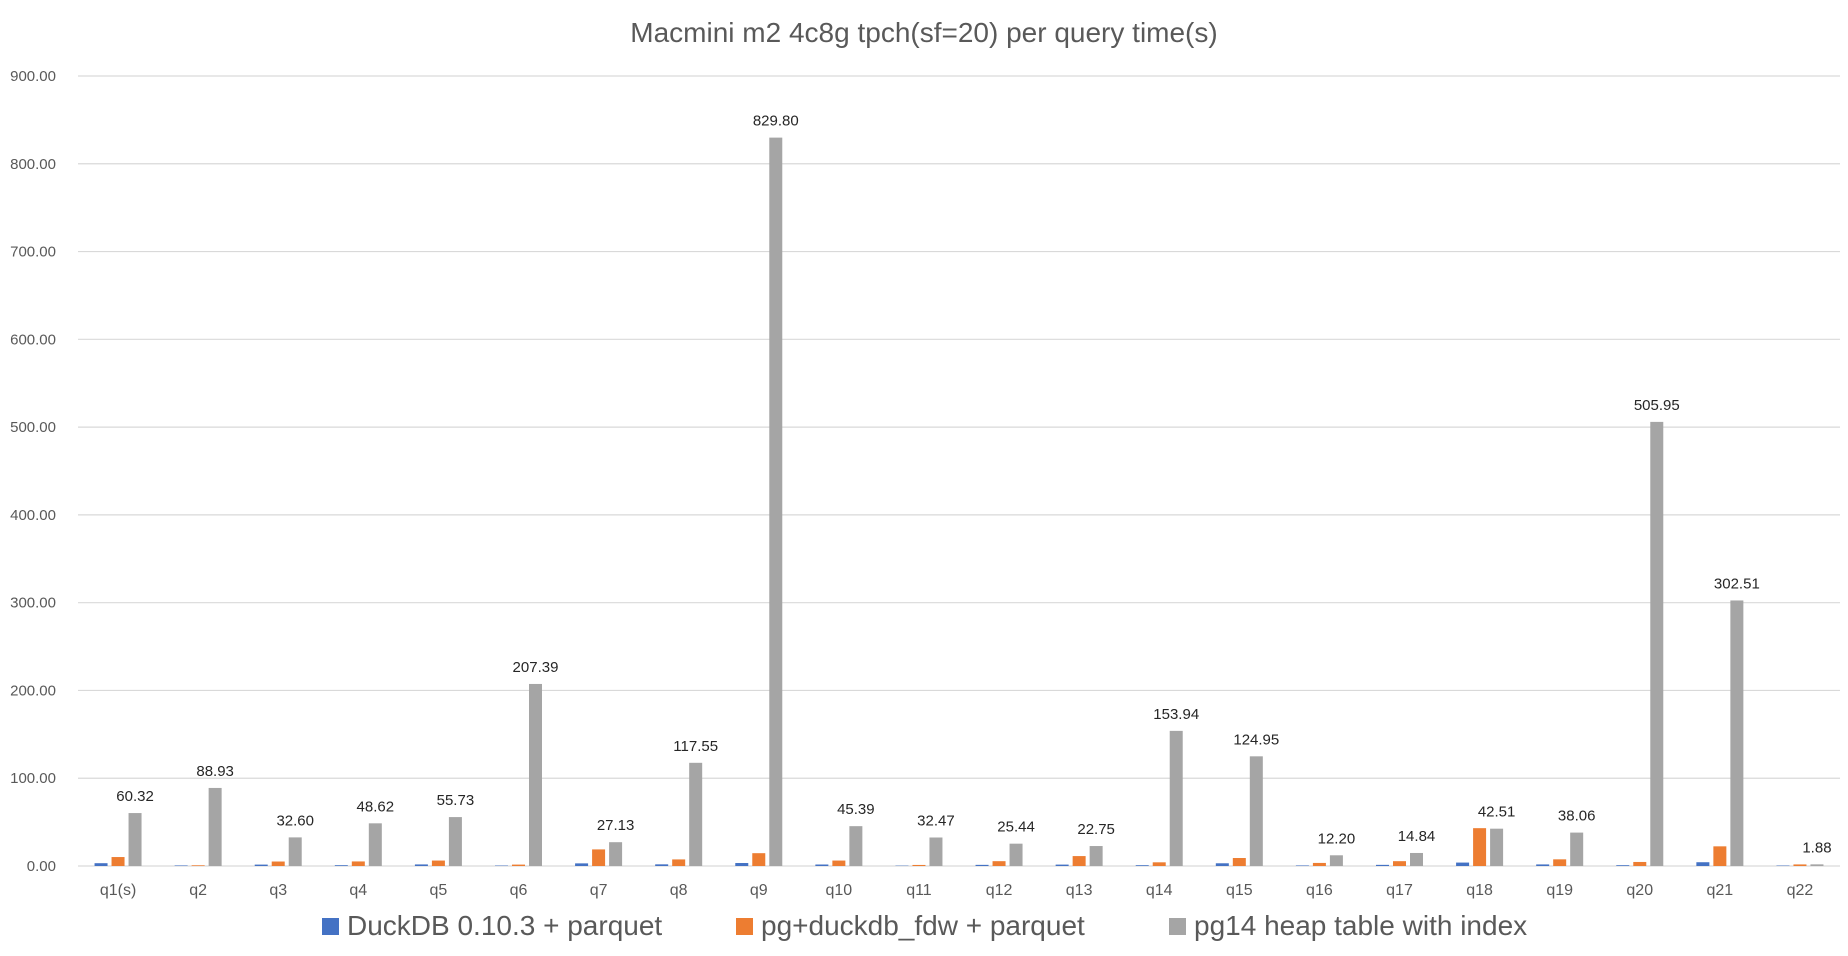  I want to click on data-label: 302.51, so click(1737, 583).